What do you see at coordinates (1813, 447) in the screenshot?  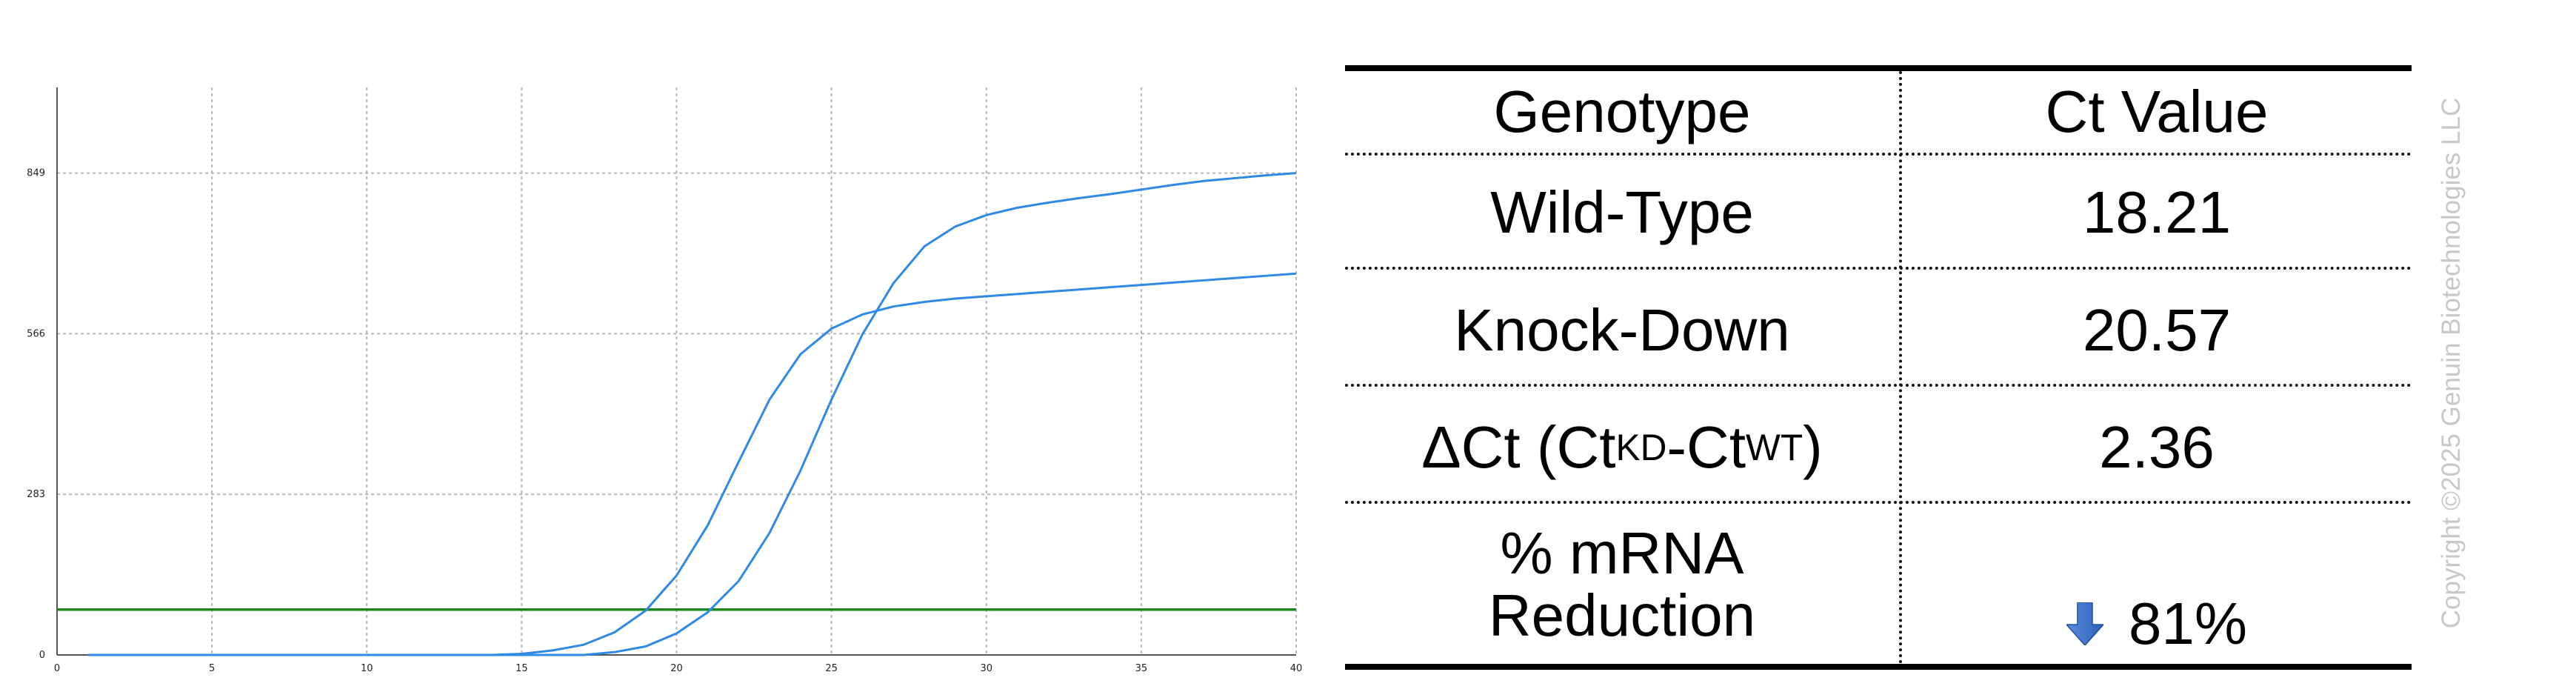 I see `delta-ct-suffix: )` at bounding box center [1813, 447].